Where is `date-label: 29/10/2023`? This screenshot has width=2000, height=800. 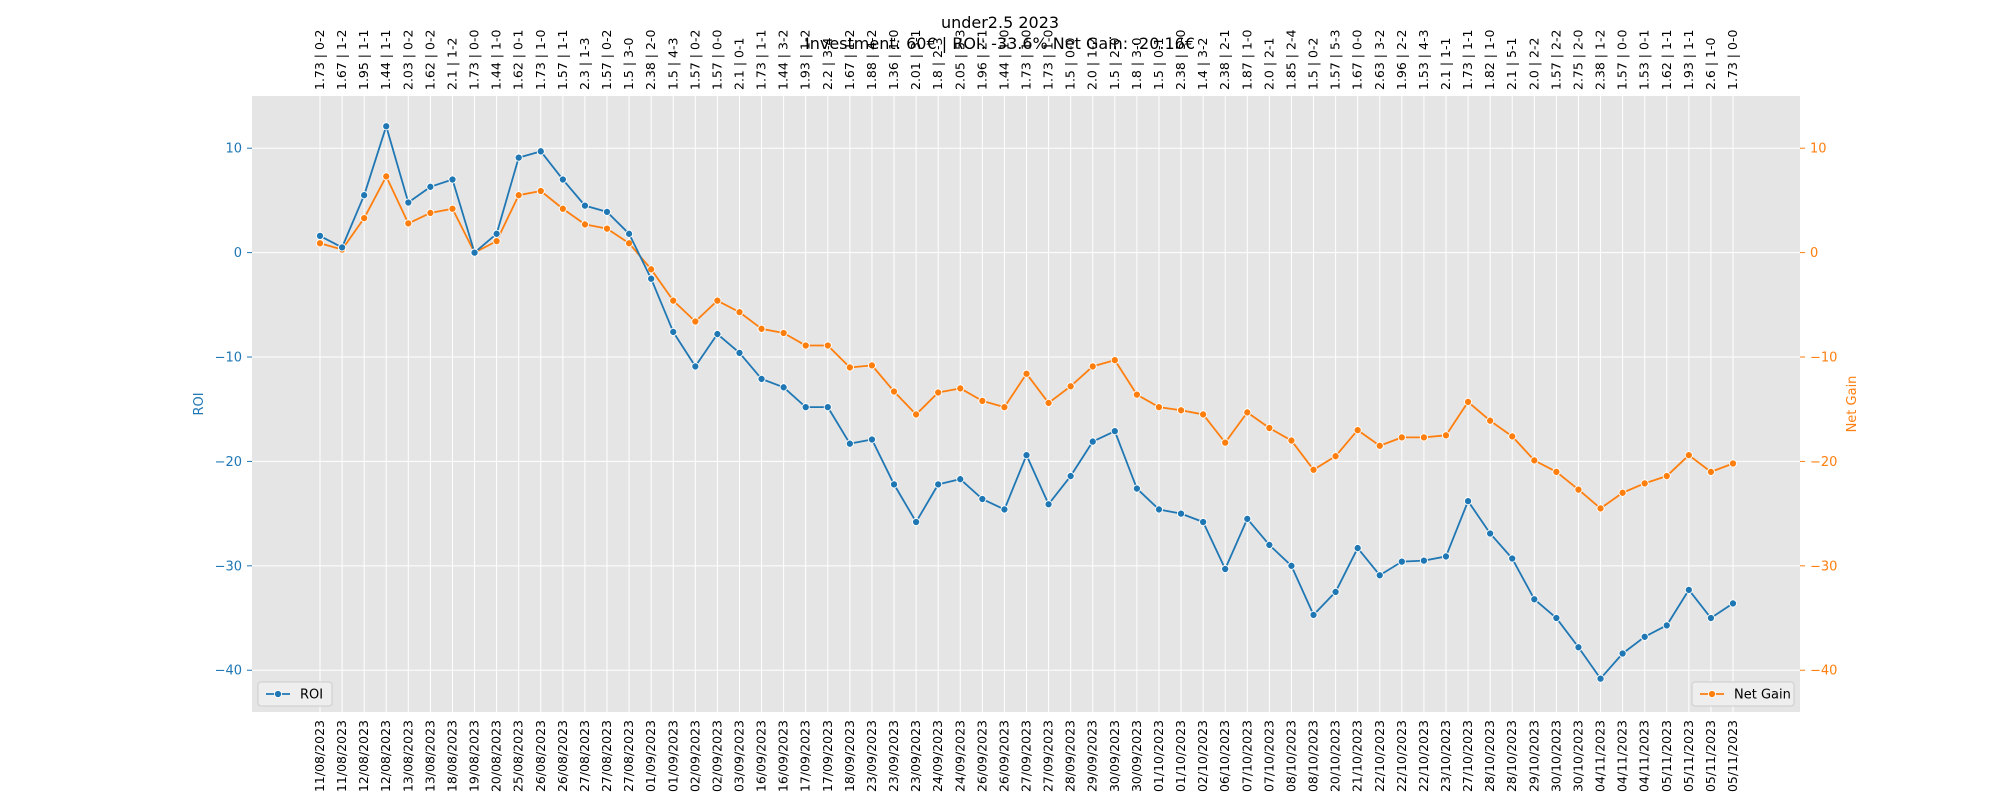 date-label: 29/10/2023 is located at coordinates (1533, 756).